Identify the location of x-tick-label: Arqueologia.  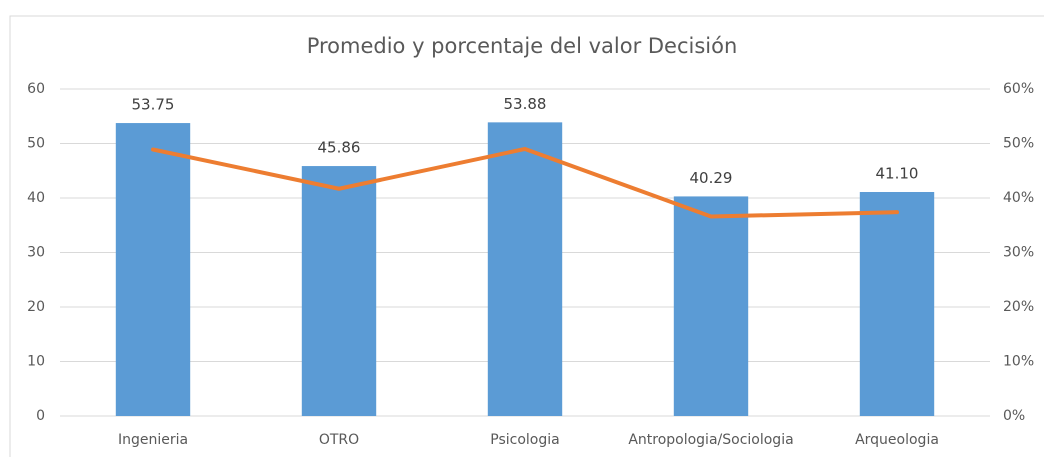
(897, 440).